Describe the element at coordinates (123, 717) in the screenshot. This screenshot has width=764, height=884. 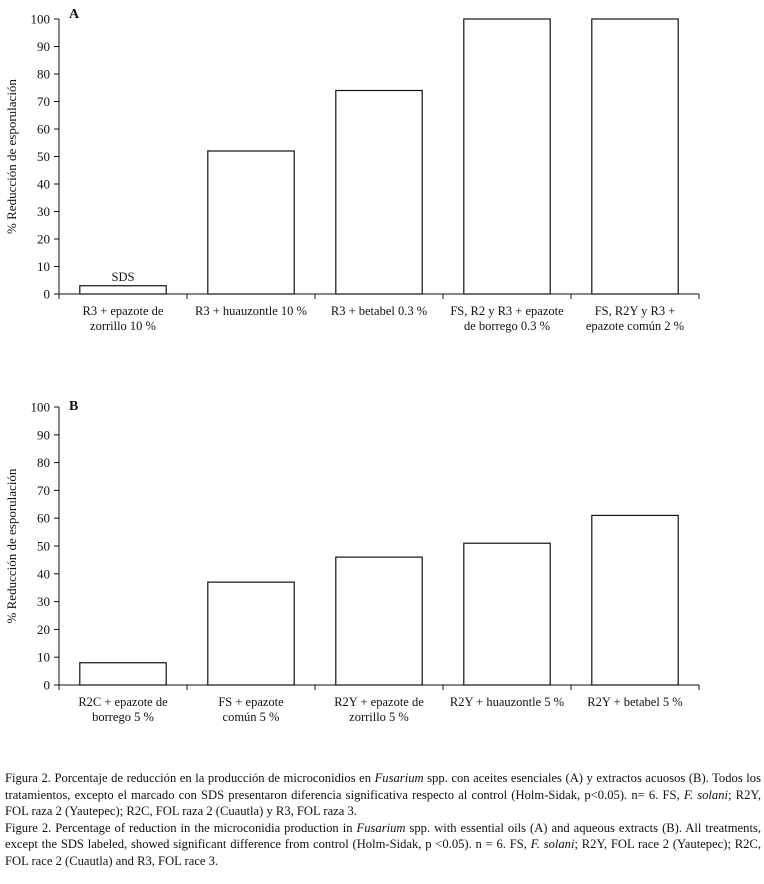
I see `category-label: borrego 5 %` at that location.